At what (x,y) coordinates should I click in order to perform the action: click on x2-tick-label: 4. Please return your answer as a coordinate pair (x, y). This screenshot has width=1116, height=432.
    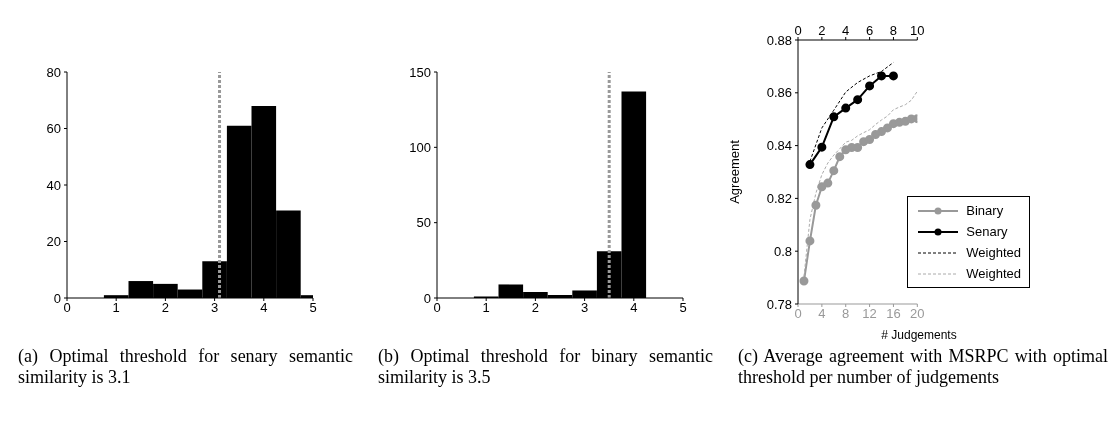
    Looking at the image, I should click on (846, 30).